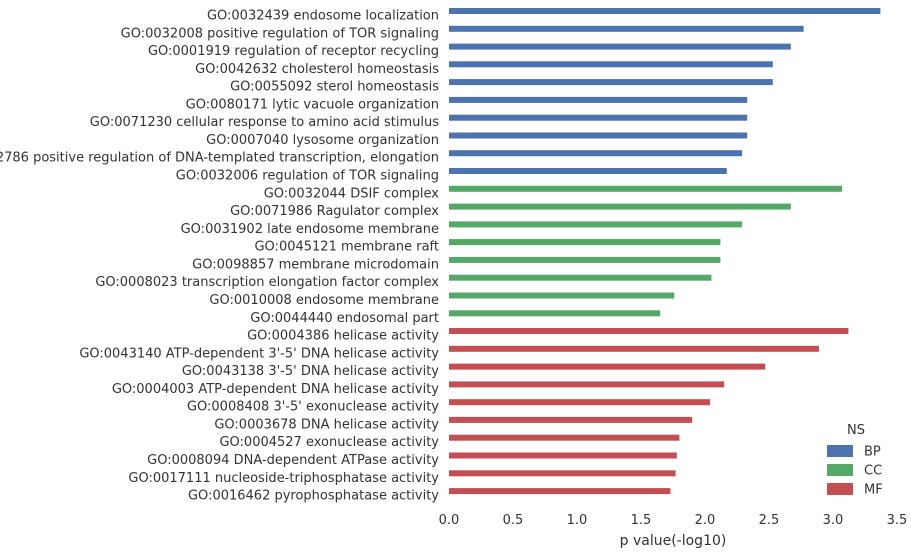 Image resolution: width=911 pixels, height=552 pixels. Describe the element at coordinates (673, 520) in the screenshot. I see `x-axis-ticks: 0.0 0.5 1.0 1.5 2.0 2.5 3.0 3.5` at that location.